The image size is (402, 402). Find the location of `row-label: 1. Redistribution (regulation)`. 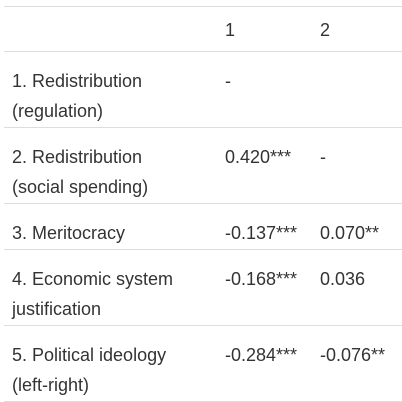

row-label: 1. Redistribution (regulation) is located at coordinates (114, 96).